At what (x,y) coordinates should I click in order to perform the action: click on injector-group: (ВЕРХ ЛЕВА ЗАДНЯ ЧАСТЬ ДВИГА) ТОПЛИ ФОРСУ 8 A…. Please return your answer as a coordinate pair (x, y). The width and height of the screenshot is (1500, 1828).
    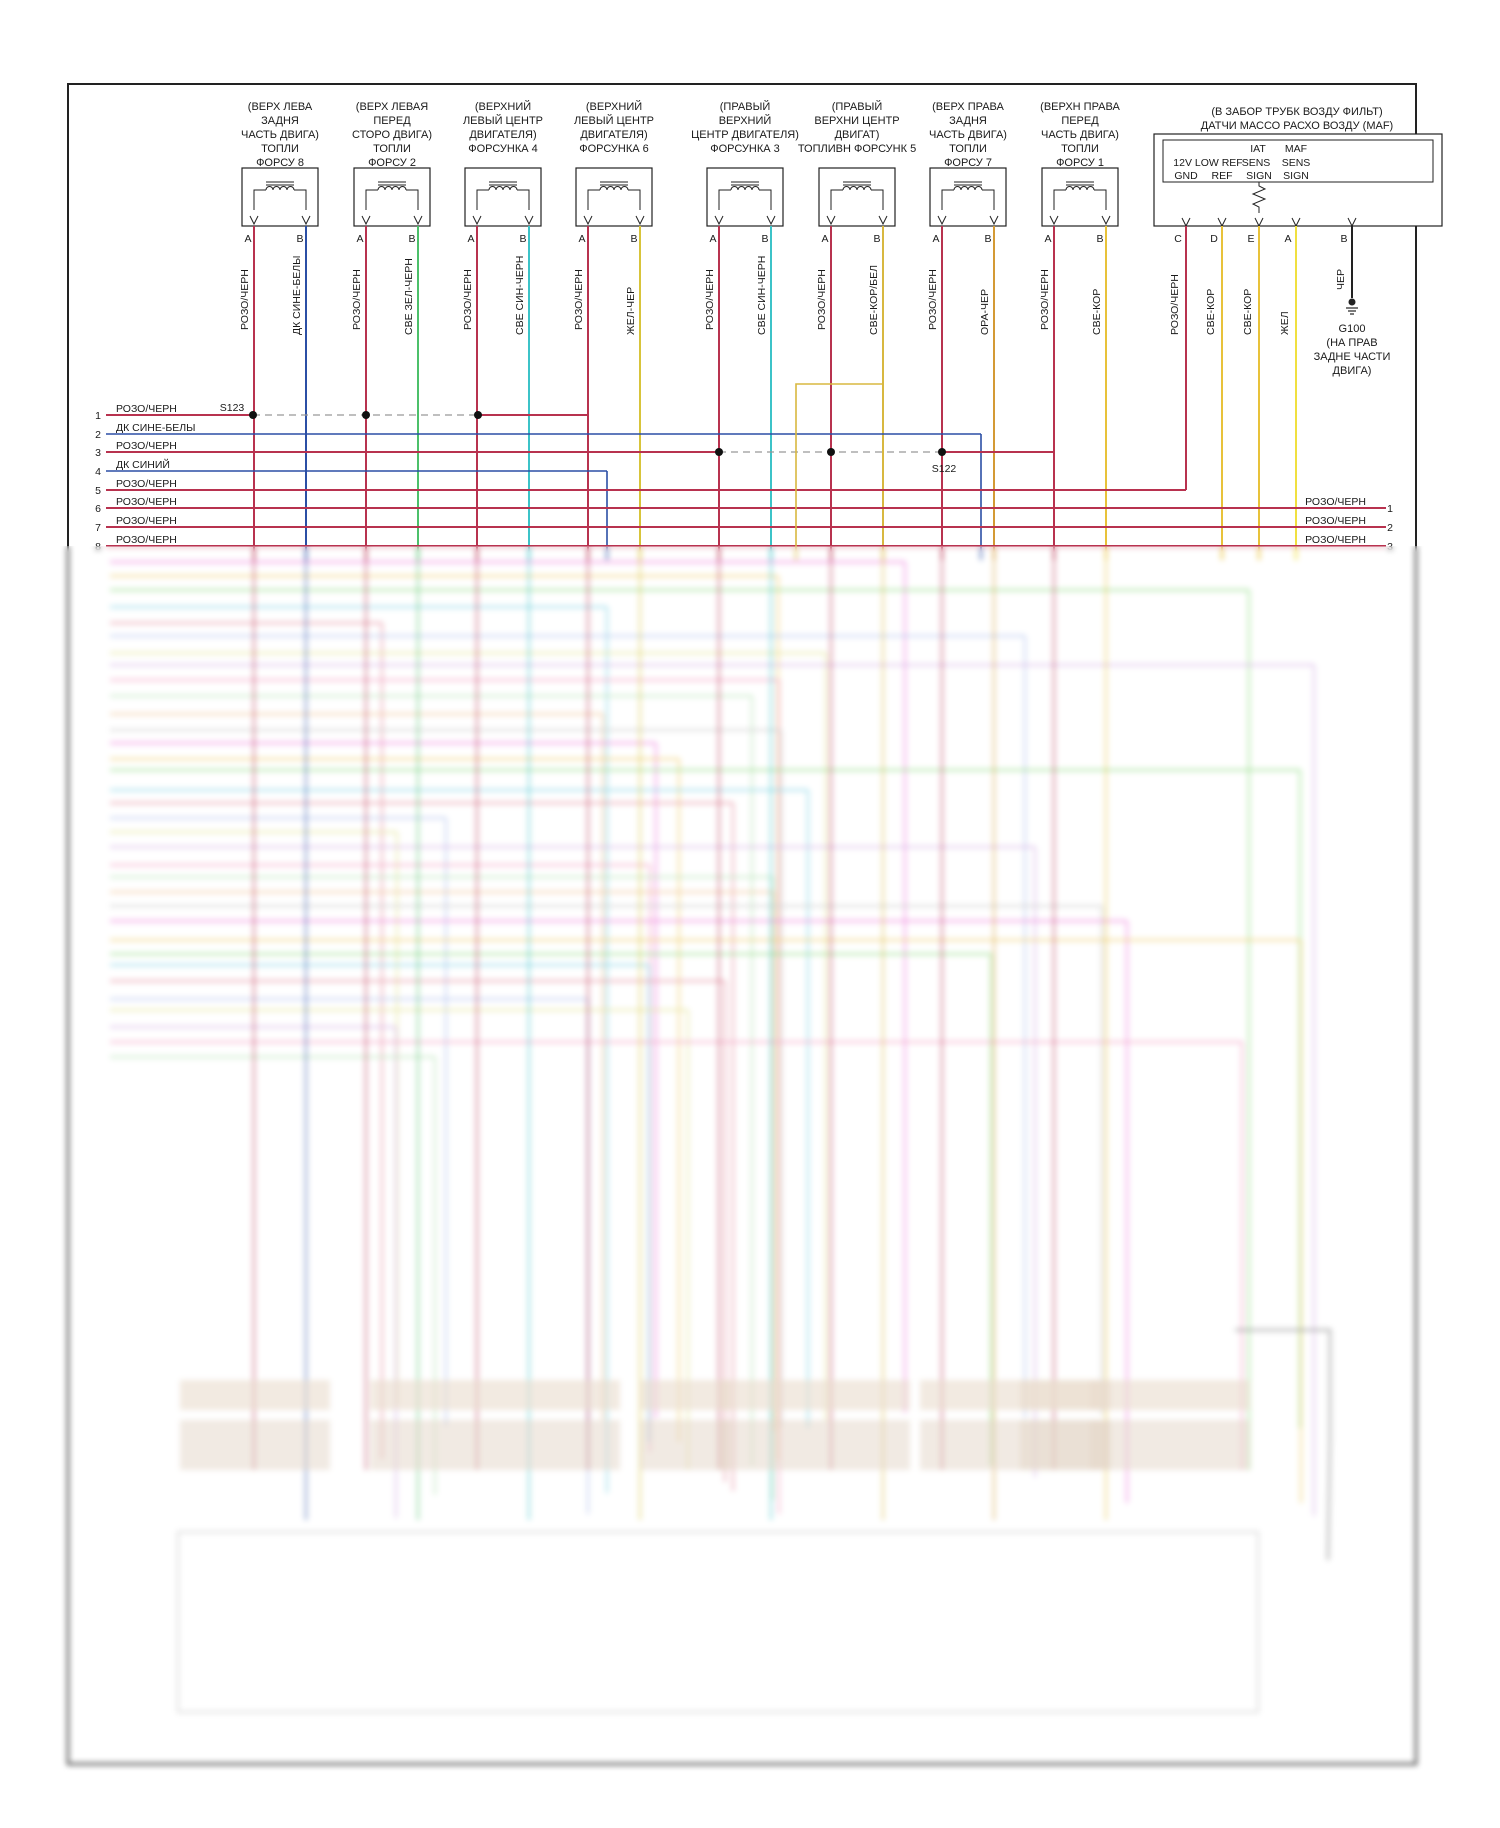
    Looking at the image, I should click on (679, 330).